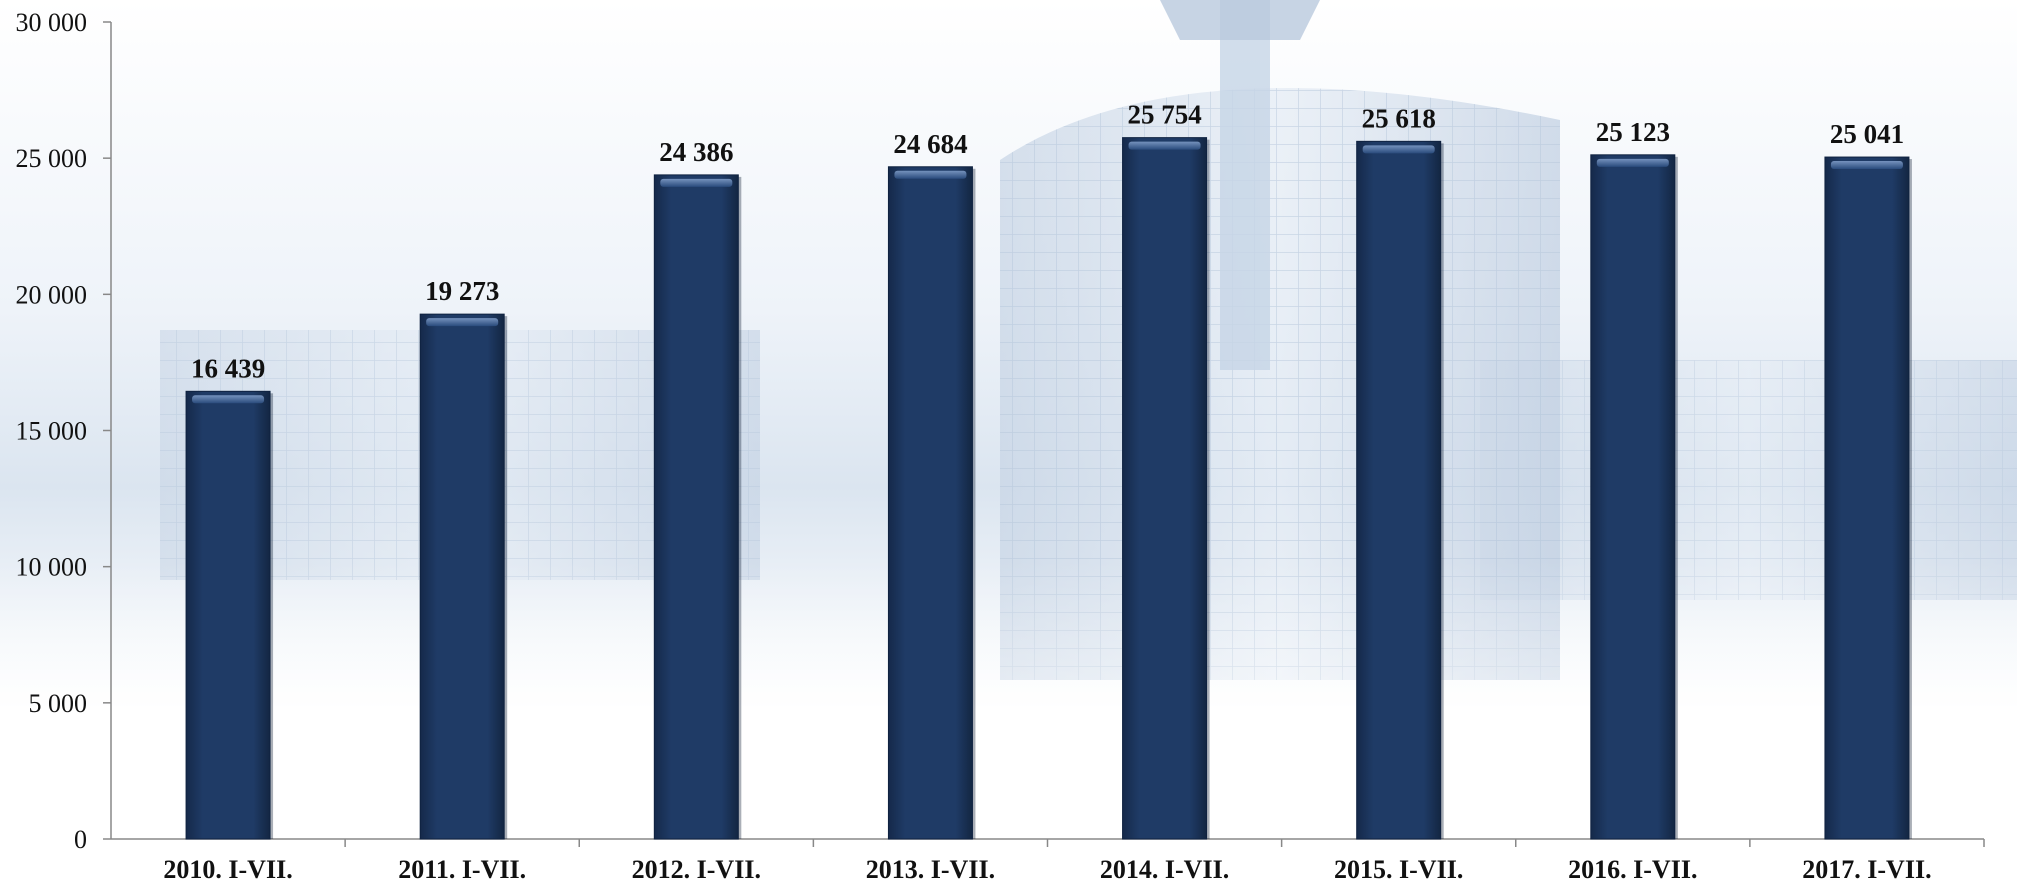 This screenshot has height=891, width=2017. I want to click on x-tick-label: 2015. I-VII., so click(1398, 869).